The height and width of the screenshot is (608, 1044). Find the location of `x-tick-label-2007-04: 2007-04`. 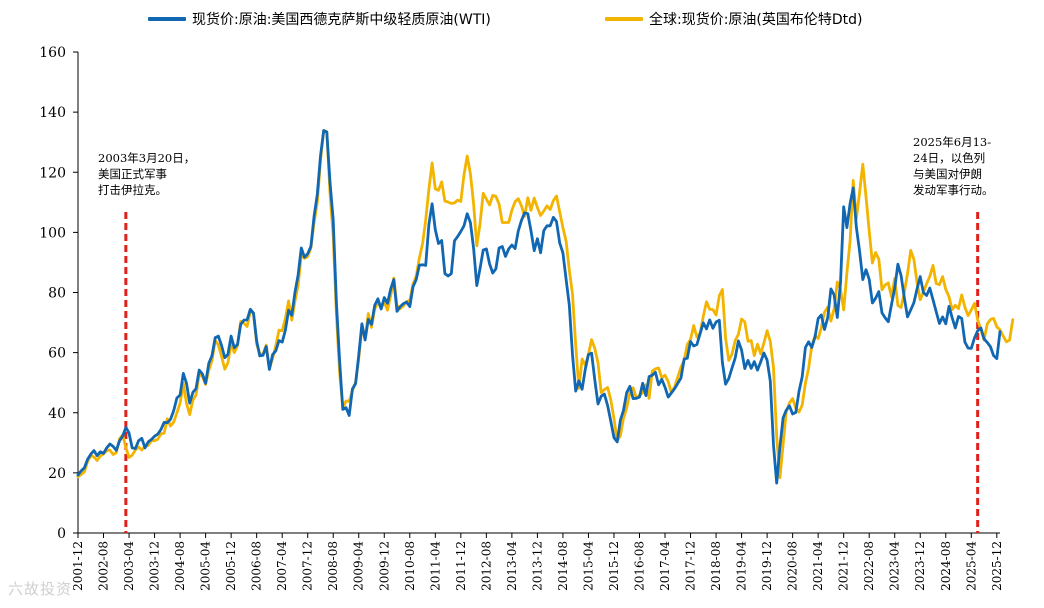

x-tick-label-2007-04: 2007-04 is located at coordinates (282, 566).